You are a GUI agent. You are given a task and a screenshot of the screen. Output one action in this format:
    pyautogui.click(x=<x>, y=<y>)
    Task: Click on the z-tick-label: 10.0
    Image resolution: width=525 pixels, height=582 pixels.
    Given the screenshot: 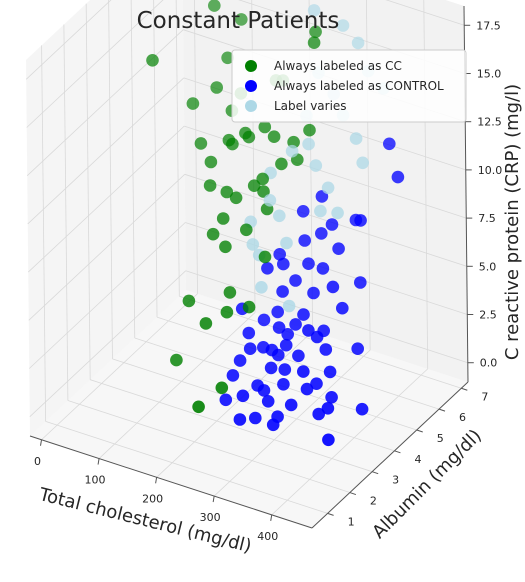 What is the action you would take?
    pyautogui.click(x=490, y=170)
    